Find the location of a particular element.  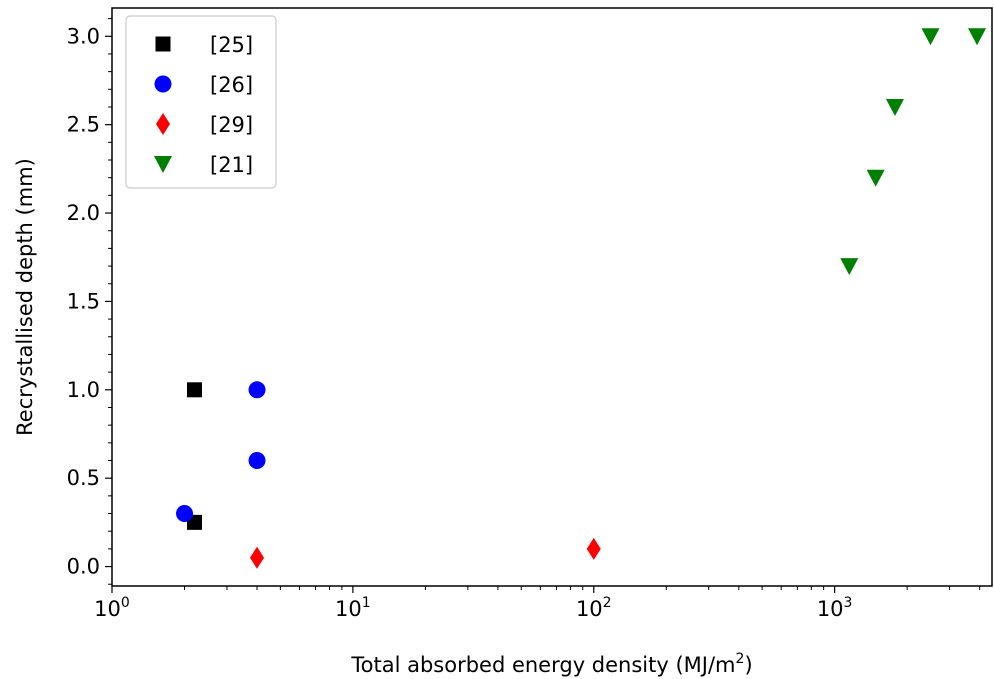

y-tick-label: 3.0 is located at coordinates (83, 36).